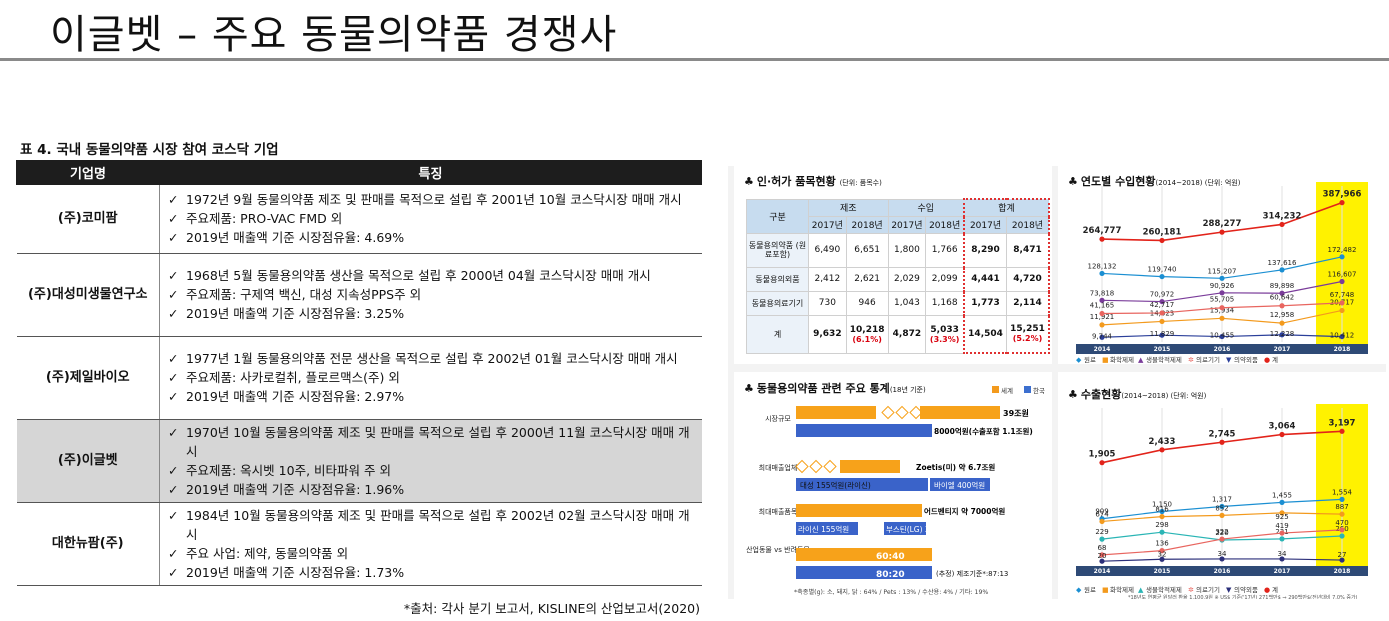  What do you see at coordinates (836, 412) in the screenshot?
I see `world-bar` at bounding box center [836, 412].